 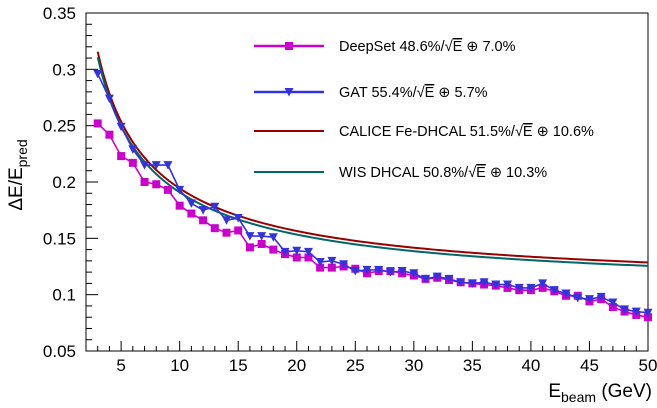 I want to click on legend-entry-3: WIS DHCAL 50.8%/√E ⊕ 10.3%, so click(x=400, y=173).